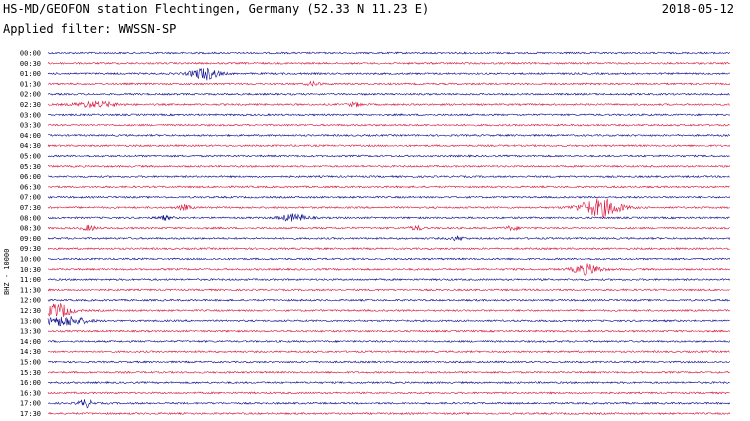 The image size is (750, 421). What do you see at coordinates (30, 84) in the screenshot?
I see `time-tick-label: 01:30` at bounding box center [30, 84].